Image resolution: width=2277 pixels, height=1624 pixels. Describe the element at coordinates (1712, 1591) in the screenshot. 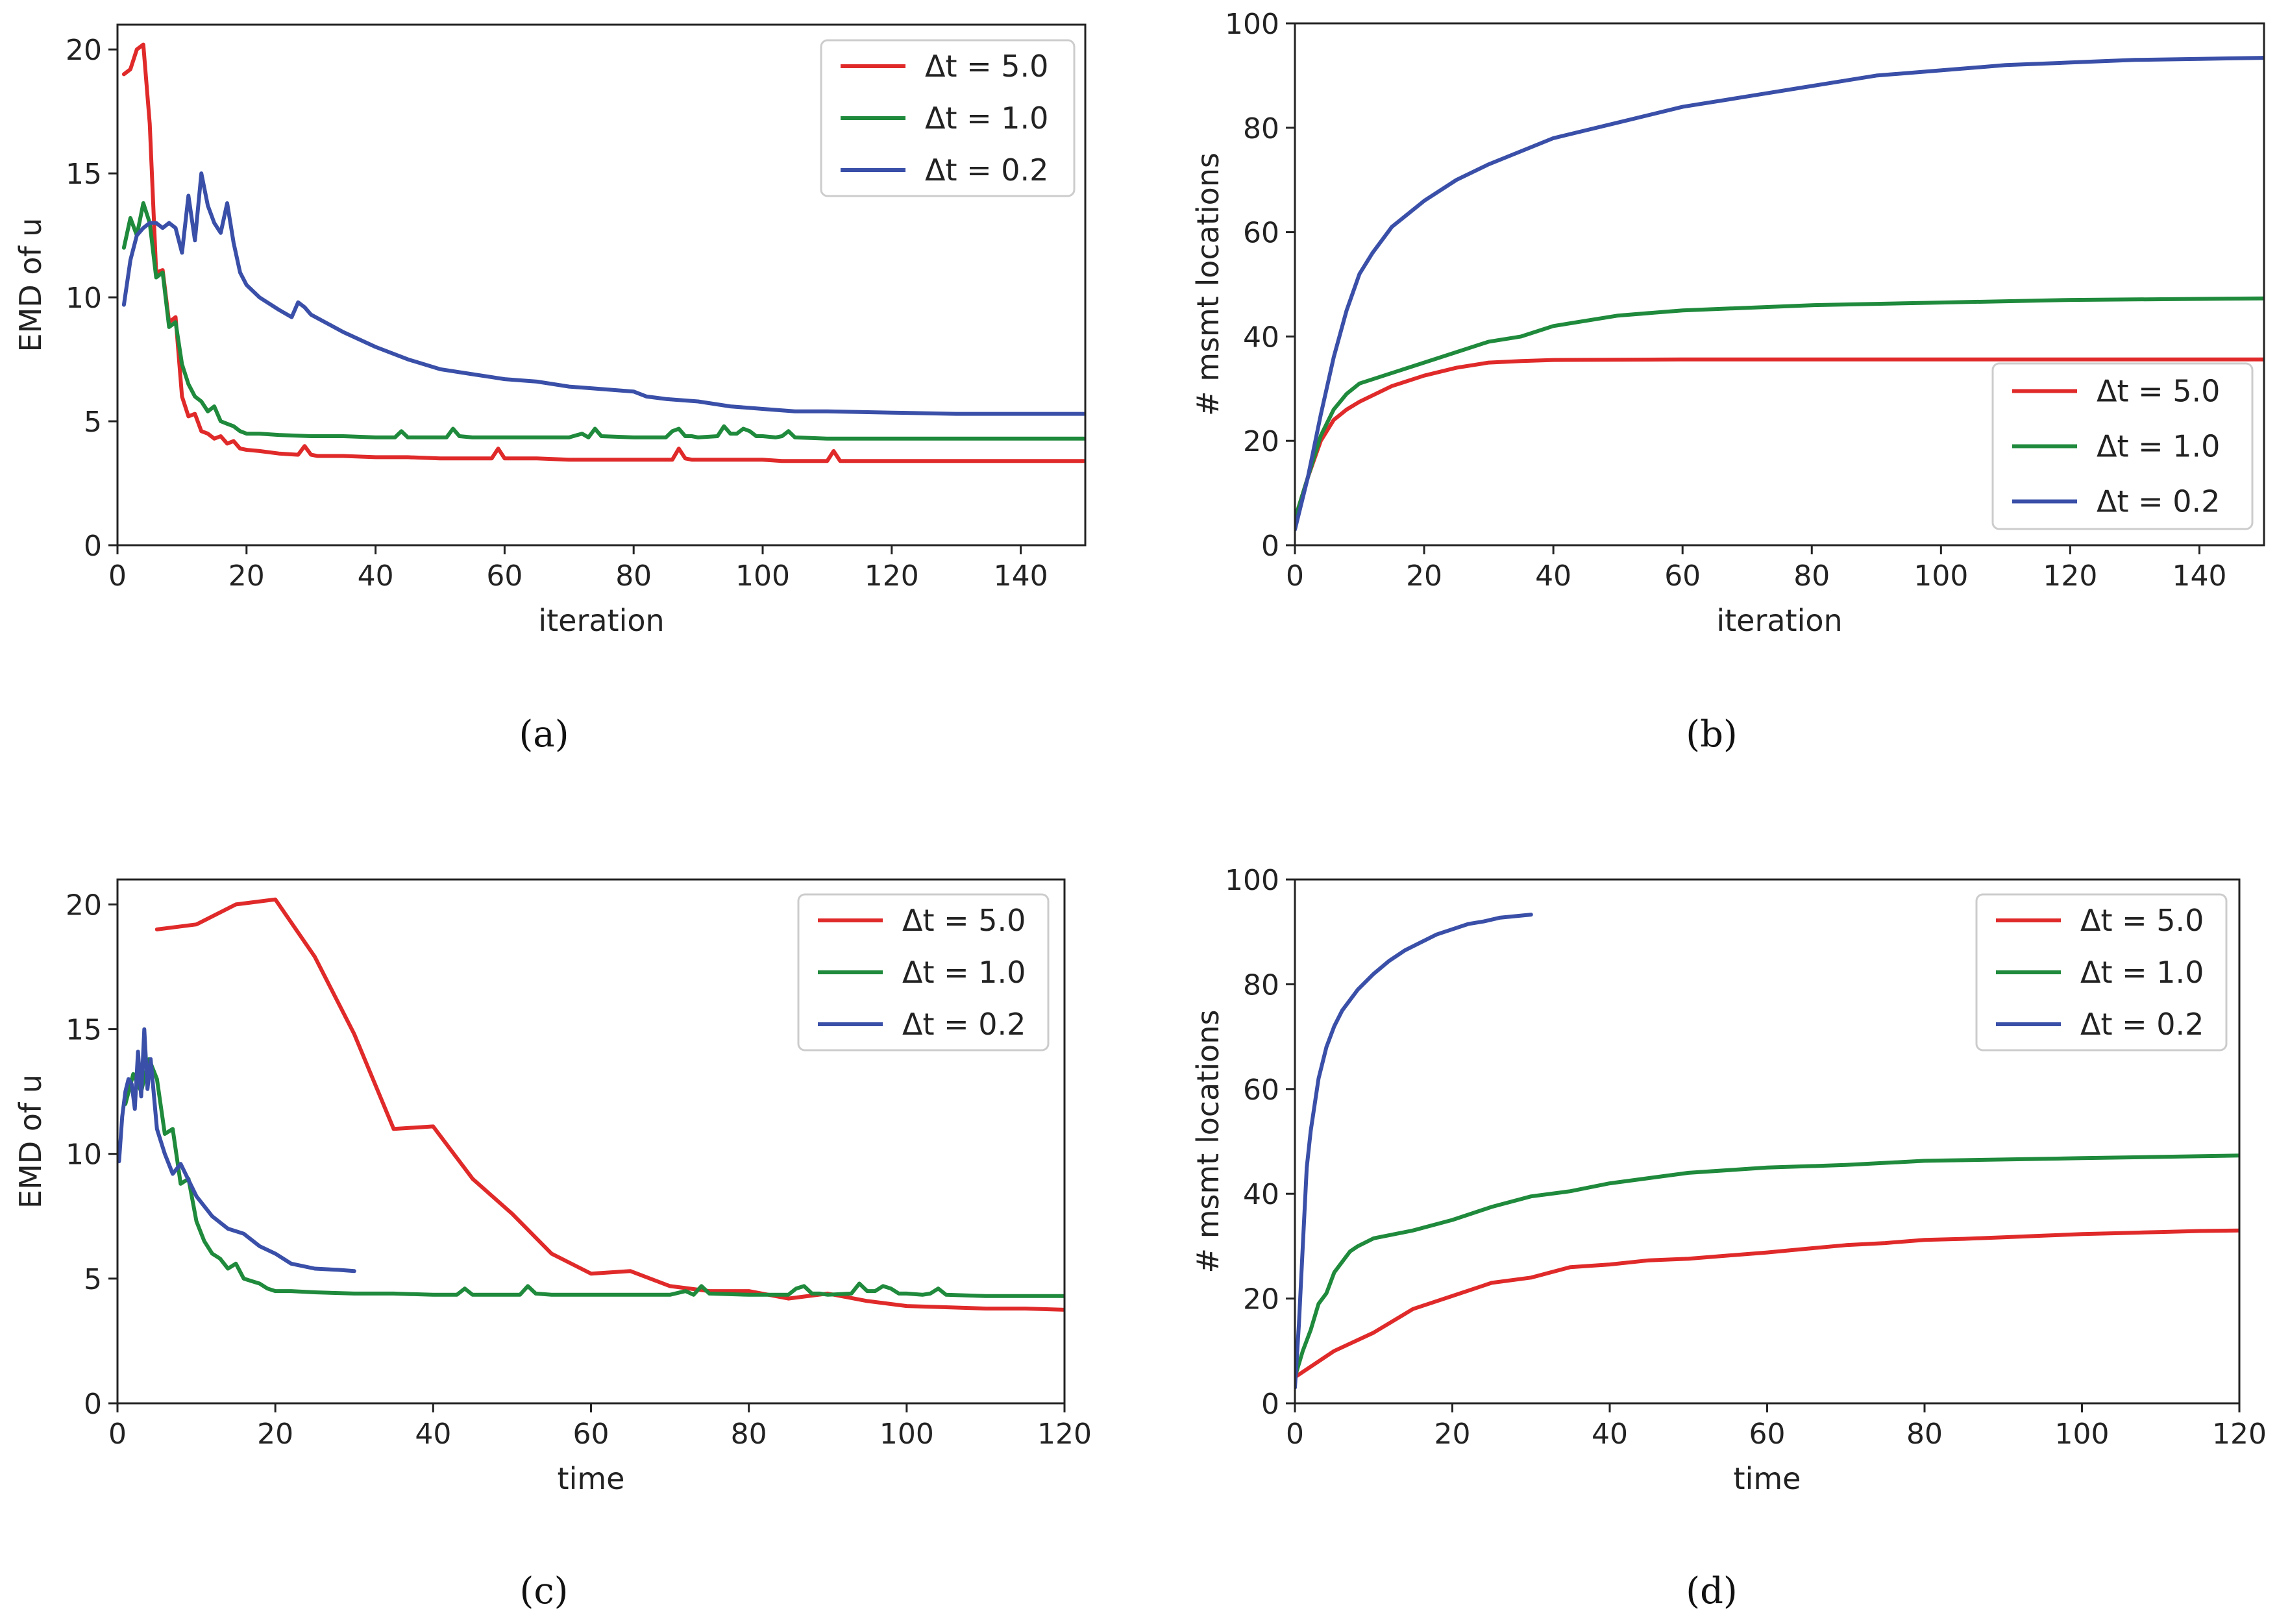

I see `panel-caption: (d)` at that location.